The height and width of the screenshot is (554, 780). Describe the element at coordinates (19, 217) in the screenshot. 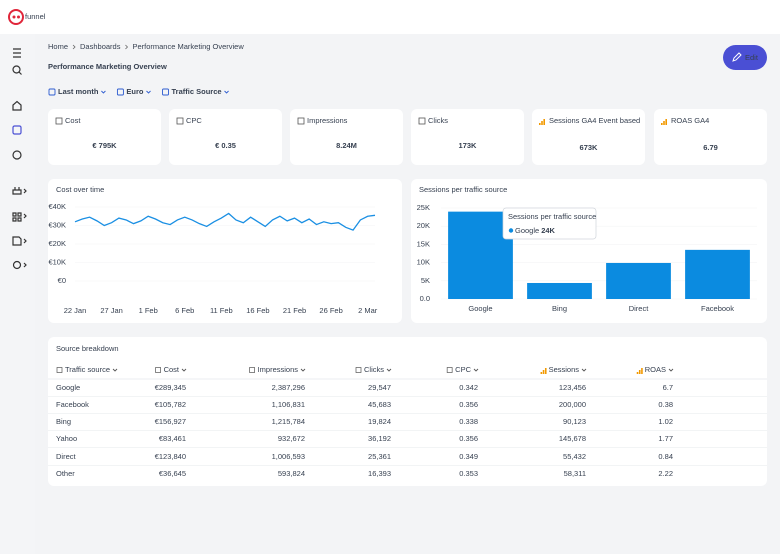

I see `data-icon` at that location.